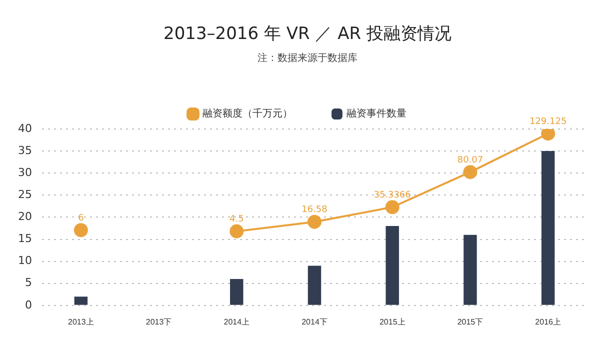  What do you see at coordinates (237, 321) in the screenshot?
I see `x-tick-label: 2014上` at bounding box center [237, 321].